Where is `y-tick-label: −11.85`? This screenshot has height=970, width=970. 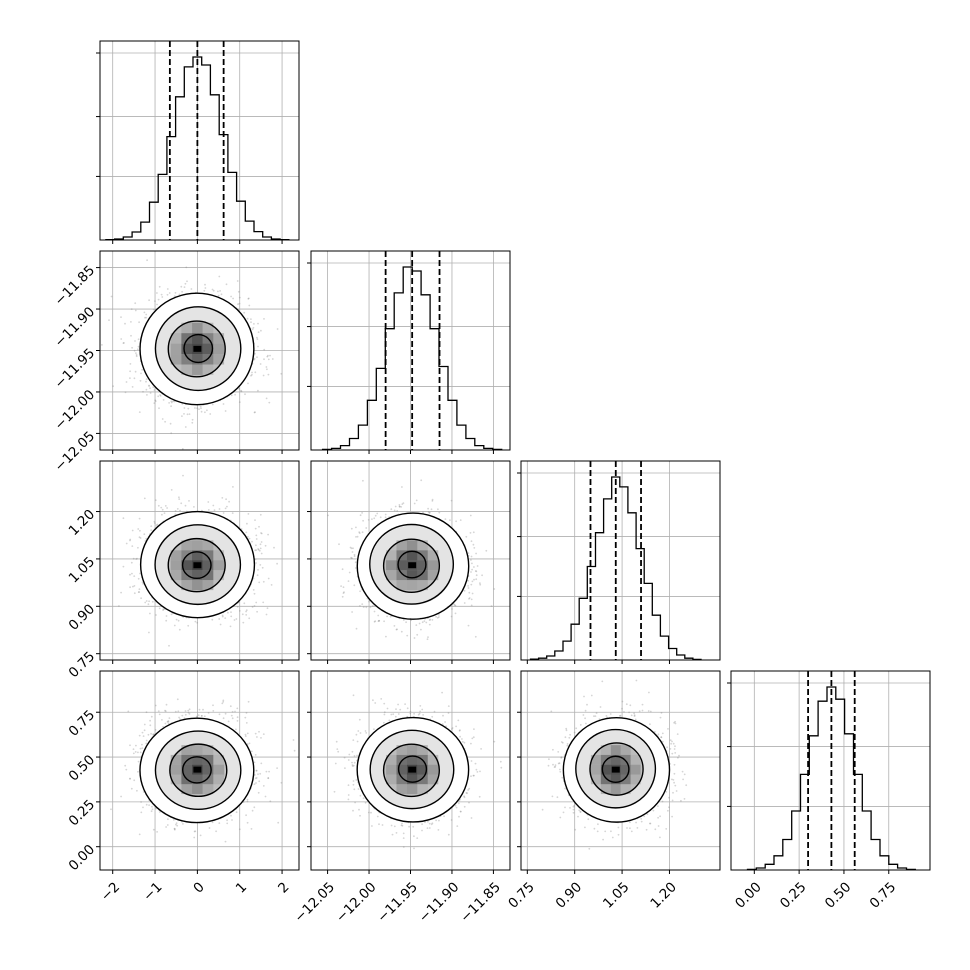 y-tick-label: −11.85 is located at coordinates (75, 285).